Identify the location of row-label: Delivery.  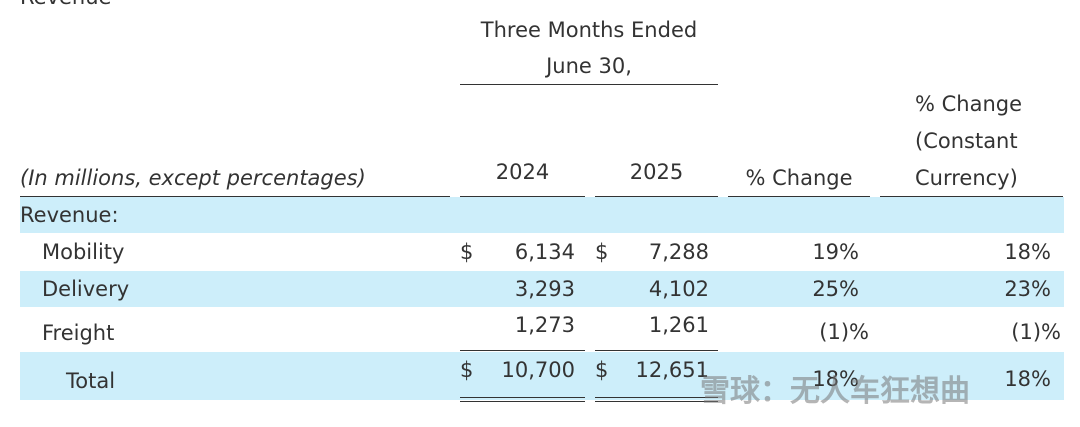
(86, 289).